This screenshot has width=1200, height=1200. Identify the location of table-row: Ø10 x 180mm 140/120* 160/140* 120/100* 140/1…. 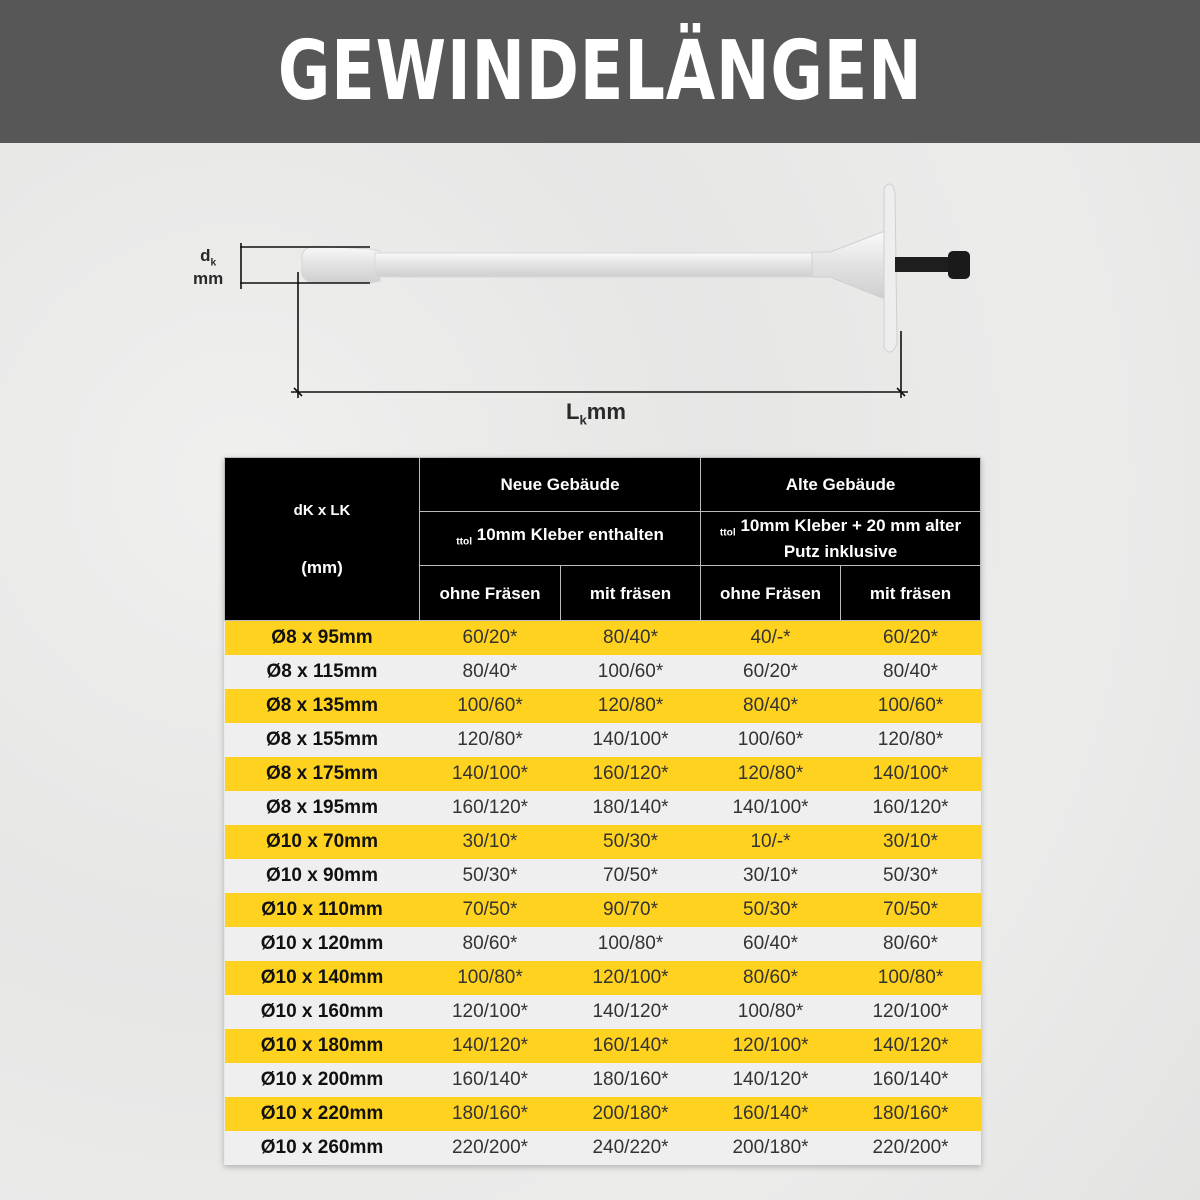
(602, 1046).